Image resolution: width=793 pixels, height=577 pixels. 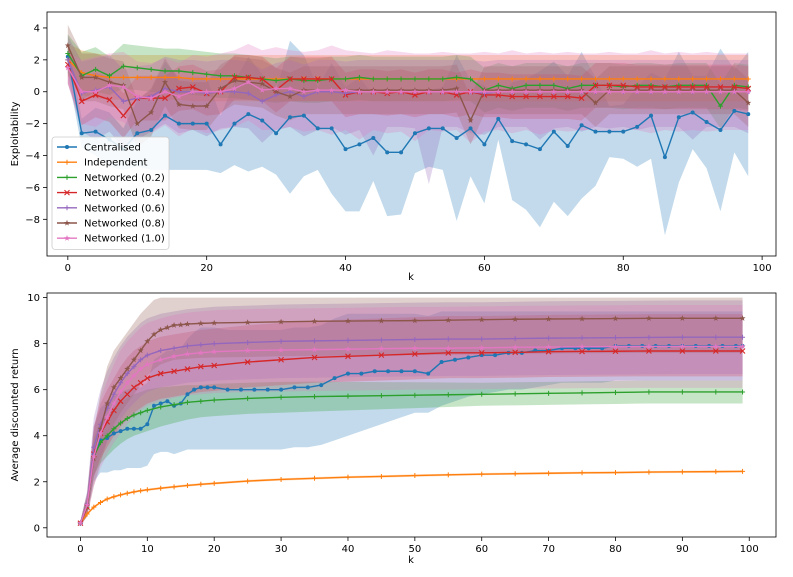 I want to click on legend-marker-centralised, so click(x=67, y=147).